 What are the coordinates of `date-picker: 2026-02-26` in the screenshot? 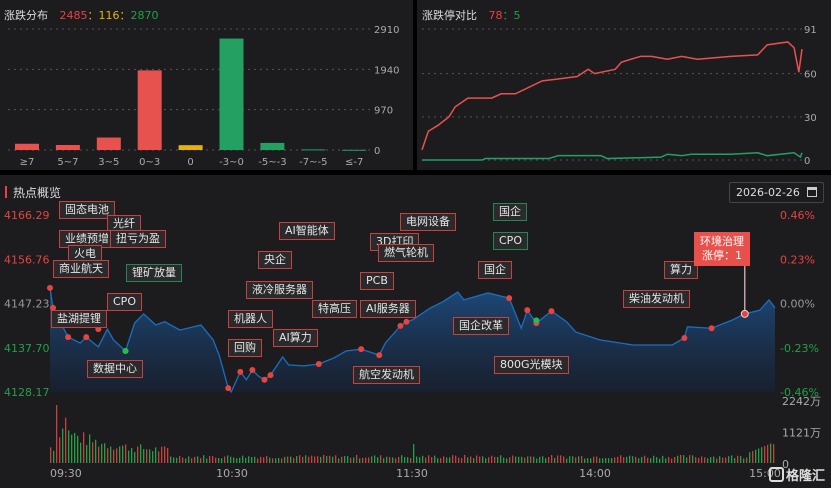 It's located at (777, 192).